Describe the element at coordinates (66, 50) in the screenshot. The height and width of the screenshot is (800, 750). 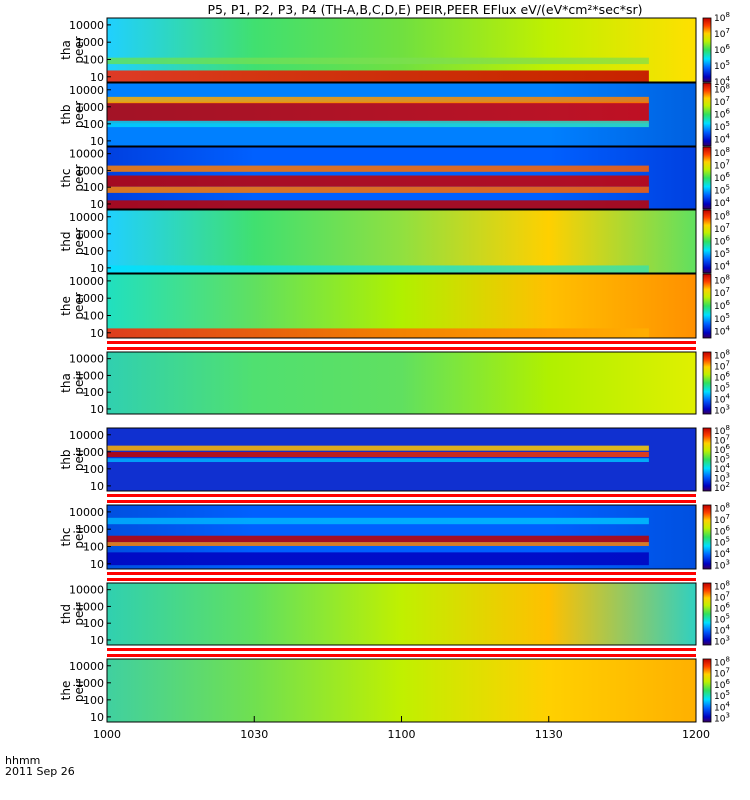
I see `y-axis-probe-label: tha` at that location.